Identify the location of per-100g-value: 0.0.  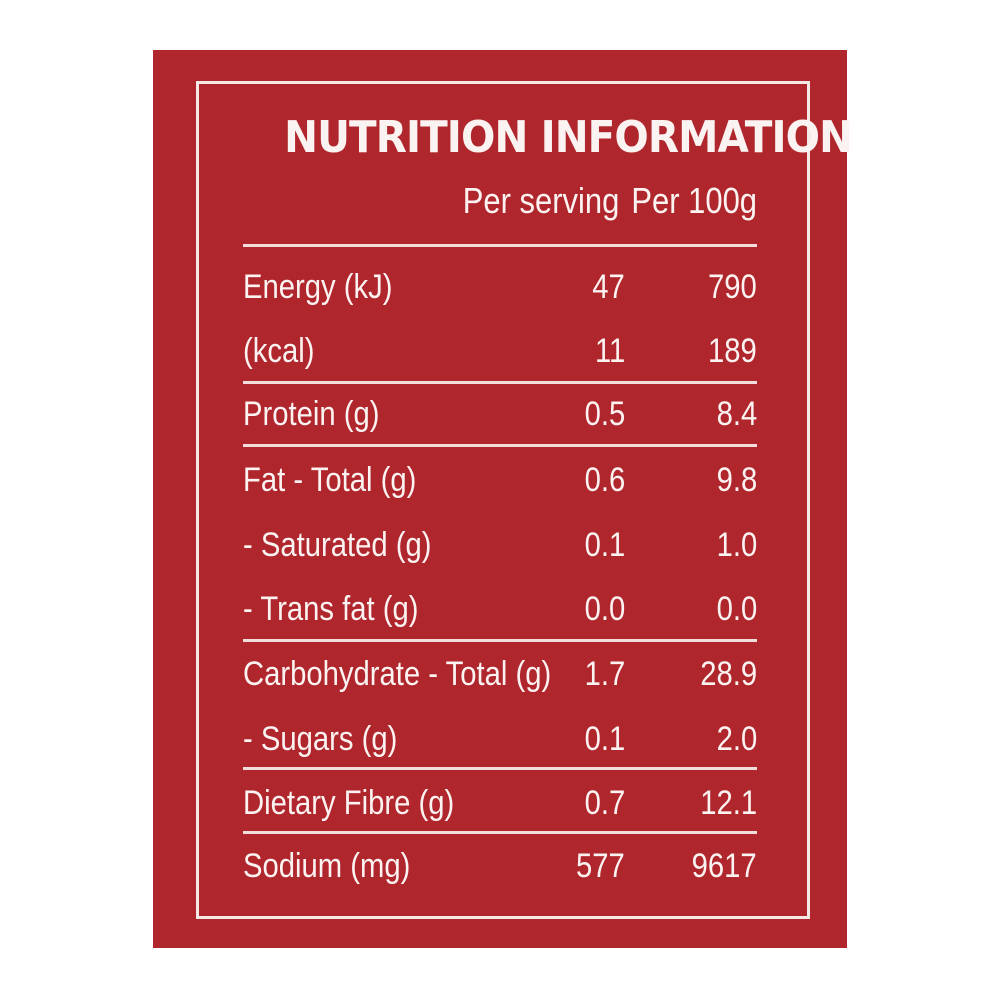
(736, 609).